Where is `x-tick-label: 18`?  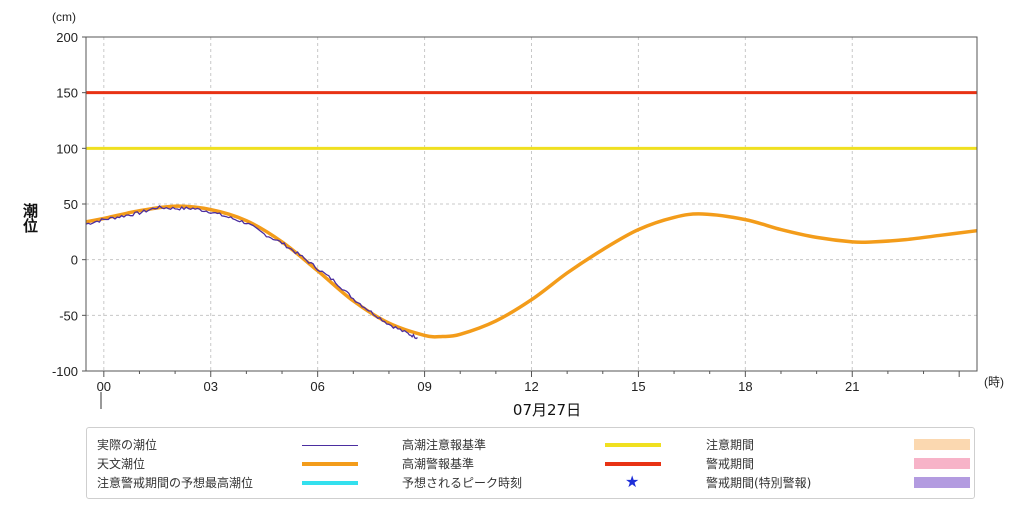
x-tick-label: 18 is located at coordinates (745, 386).